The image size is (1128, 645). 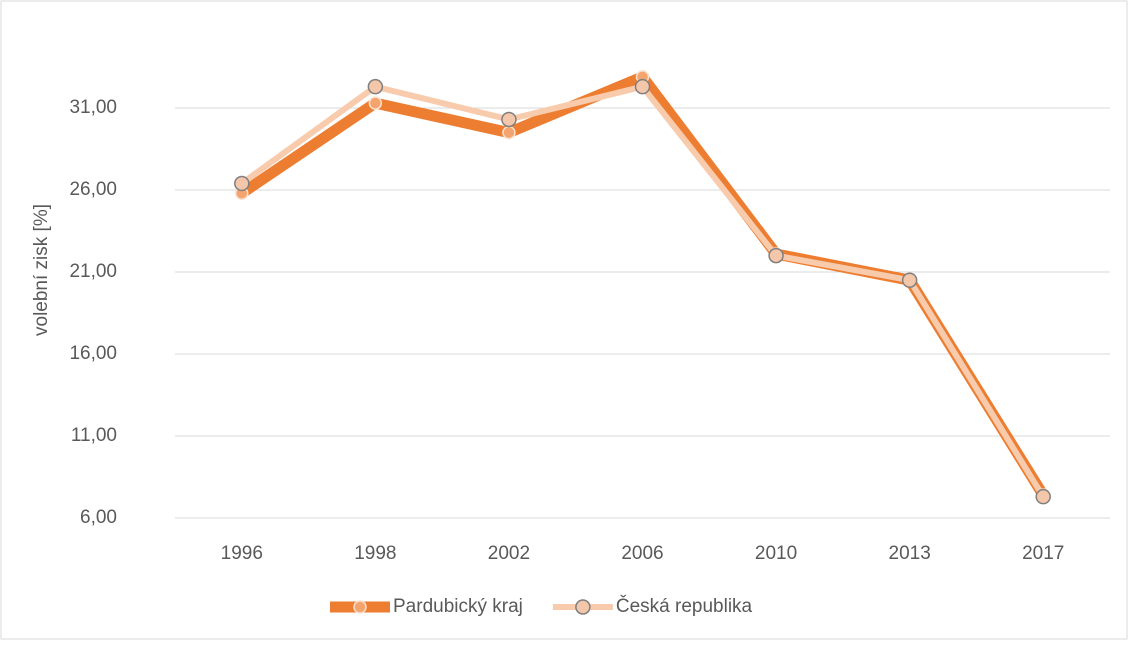 What do you see at coordinates (93, 353) in the screenshot?
I see `y-tick-label: 16,00` at bounding box center [93, 353].